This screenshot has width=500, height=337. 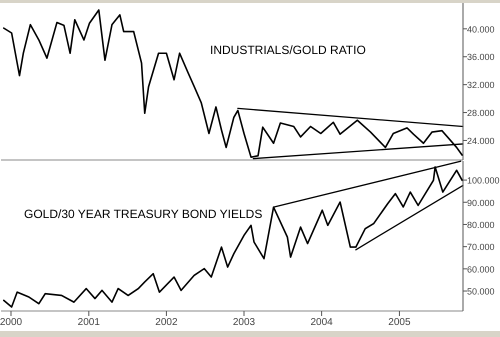 What do you see at coordinates (288, 50) in the screenshot?
I see `text: INDUSTRIALS/GOLD RATIO` at bounding box center [288, 50].